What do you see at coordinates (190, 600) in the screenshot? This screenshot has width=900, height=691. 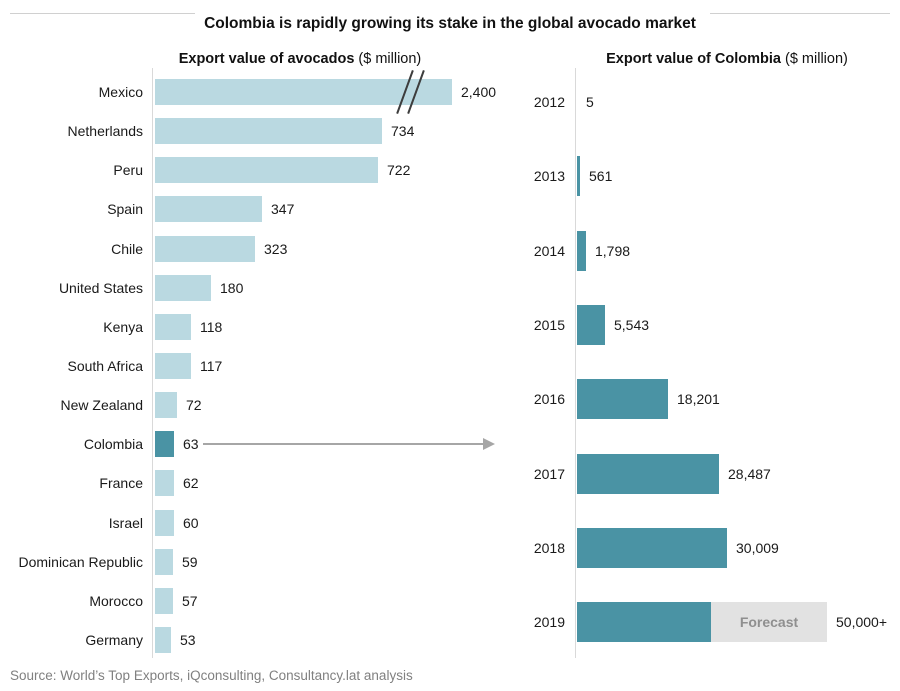 I see `value-label: 57` at bounding box center [190, 600].